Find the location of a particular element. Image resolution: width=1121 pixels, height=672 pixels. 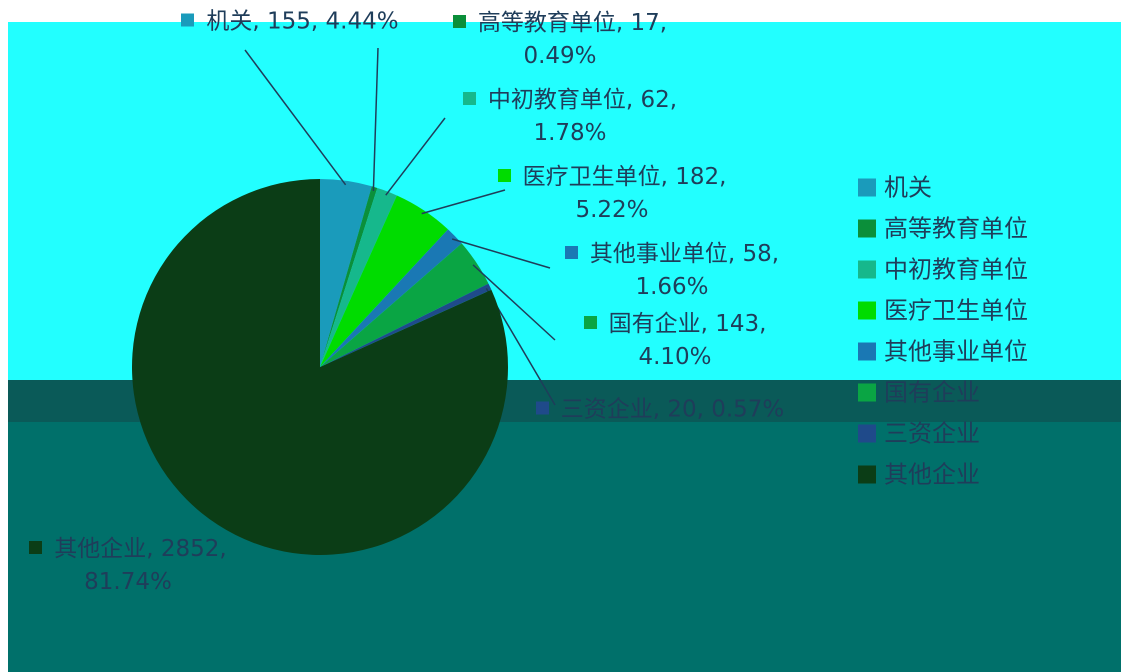

data-label: 其他企业, 2852, 81.74% is located at coordinates (129, 566).